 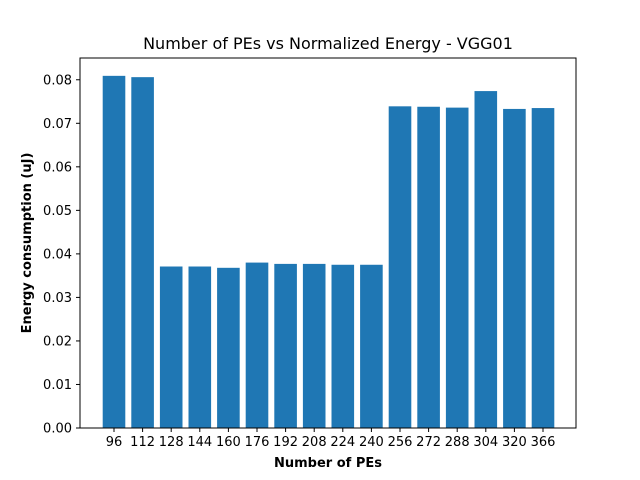 I want to click on y-tick-label: 0.08, so click(x=57, y=80).